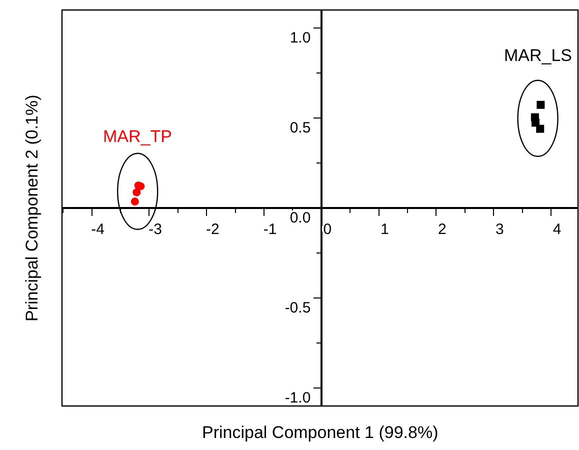 The width and height of the screenshot is (579, 450). Describe the element at coordinates (538, 55) in the screenshot. I see `text: MAR_LS` at that location.